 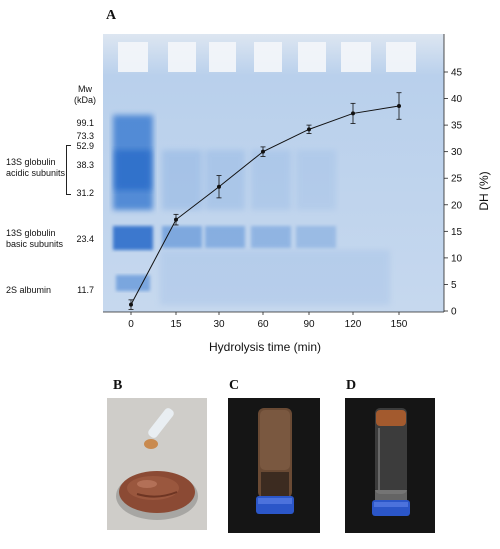 I want to click on y-tick-label-40: 40, so click(x=457, y=99).